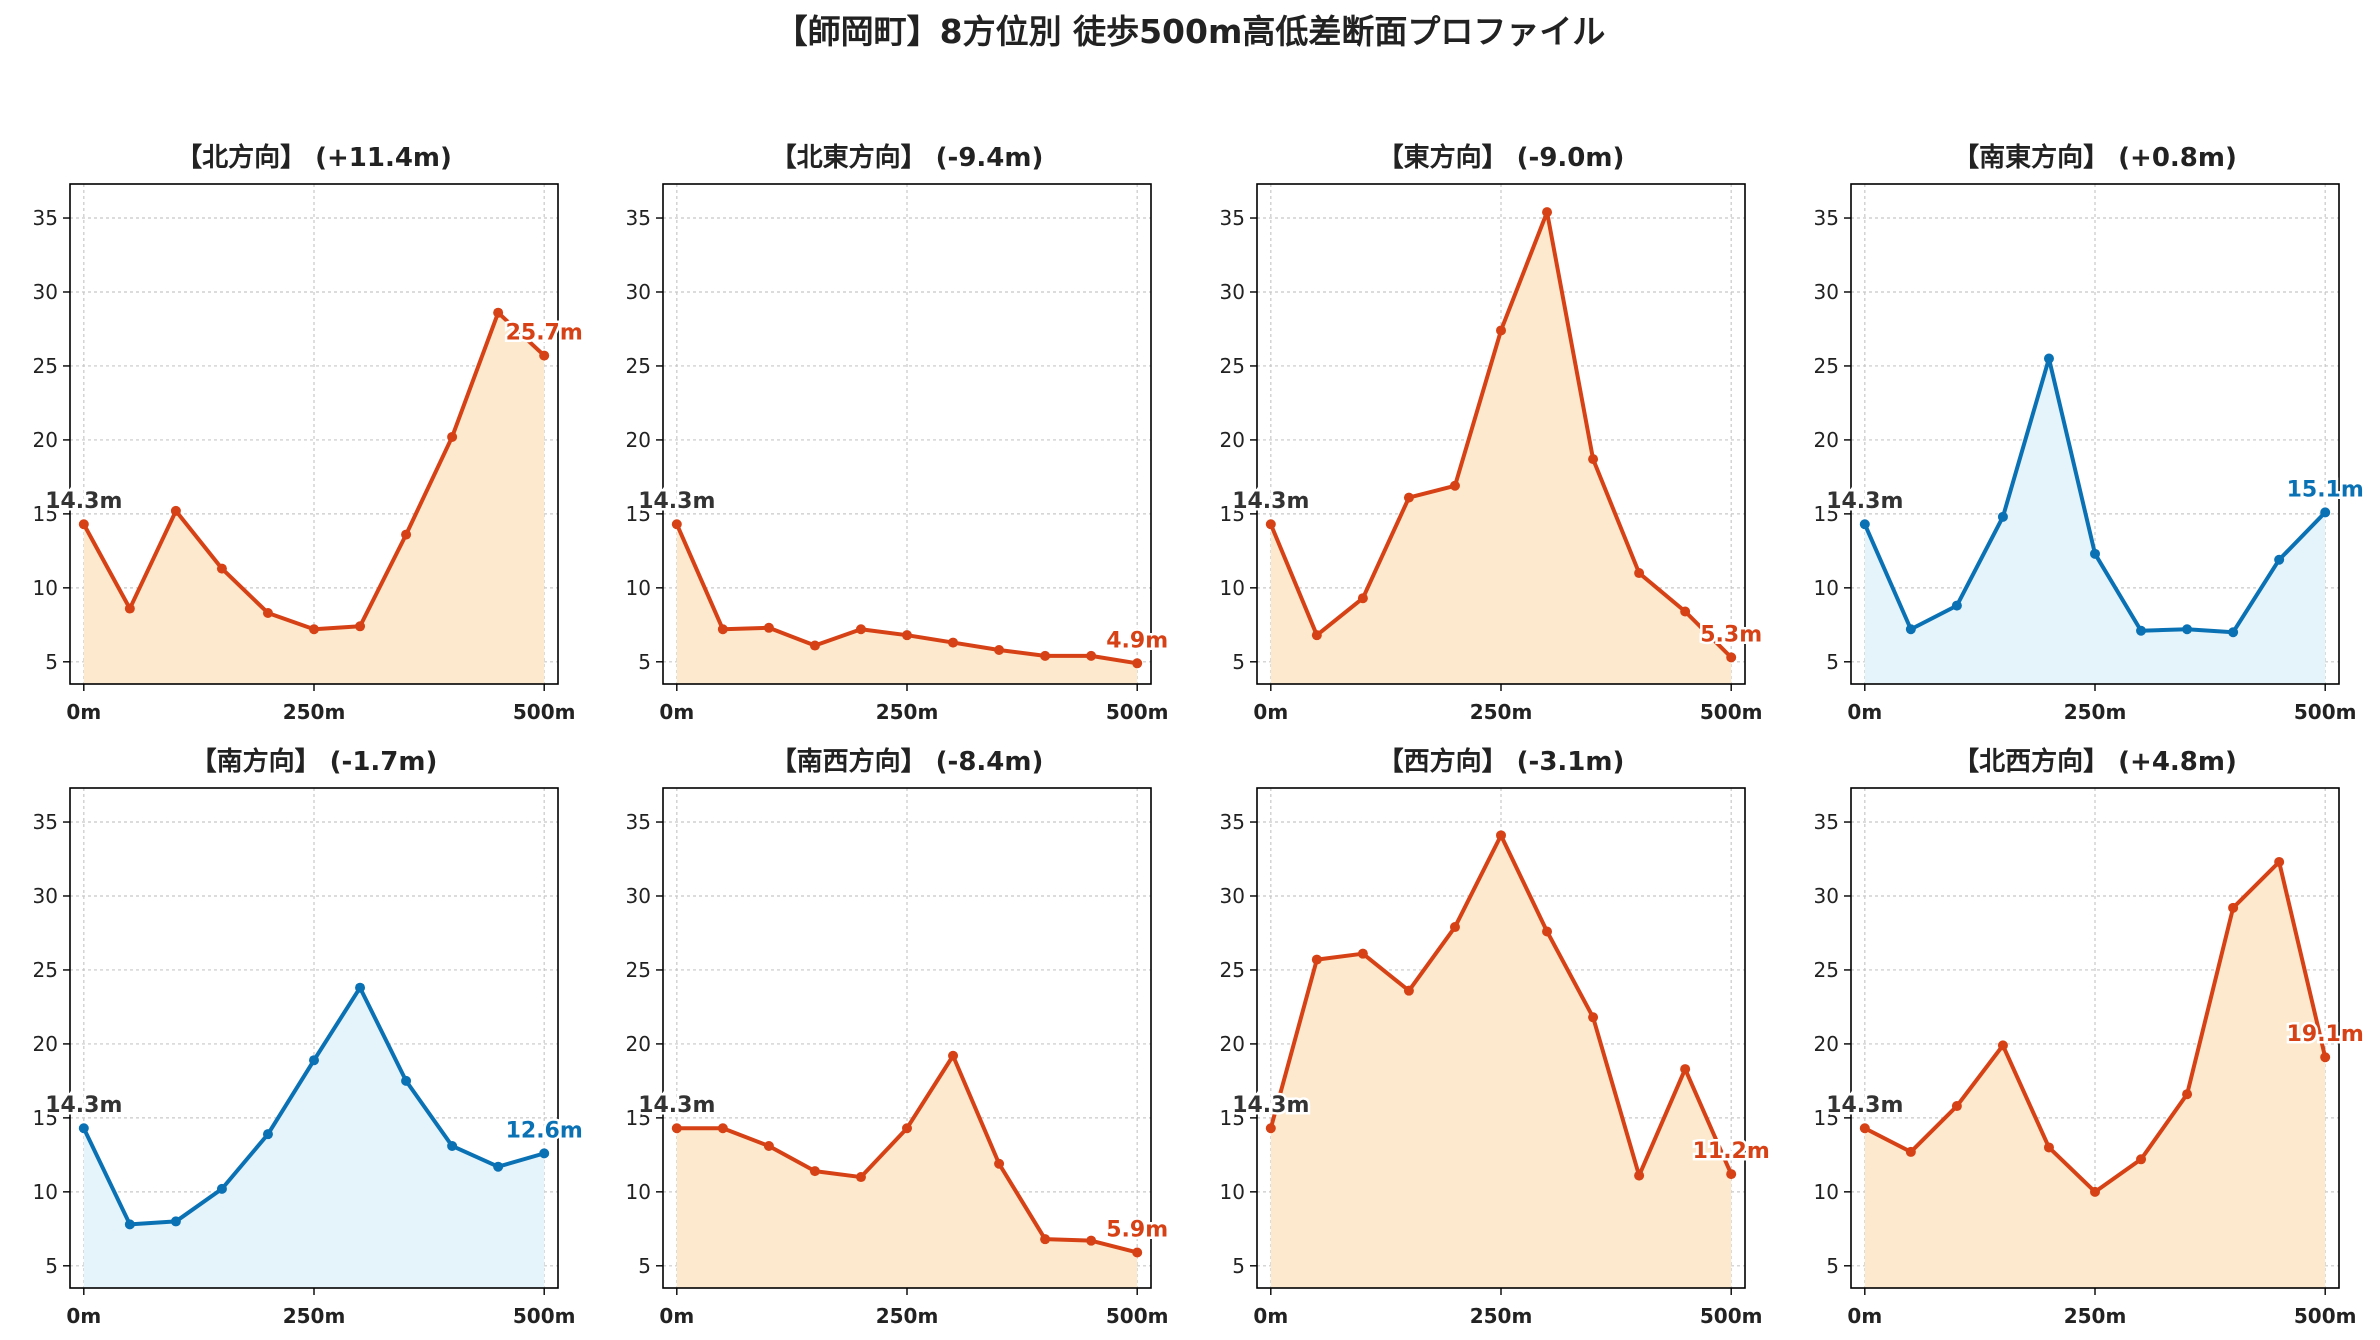 Image resolution: width=2380 pixels, height=1340 pixels. Describe the element at coordinates (2095, 761) in the screenshot. I see `panel-title: 【北西方向】 (+4.8m)` at that location.